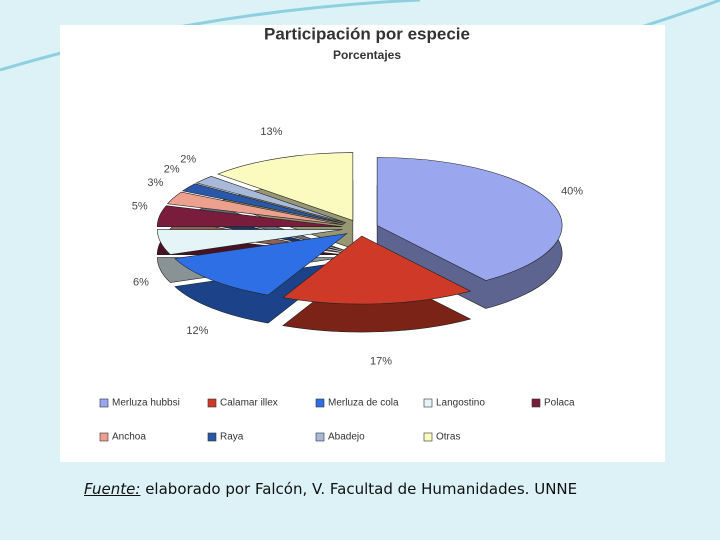 The width and height of the screenshot is (720, 540). Describe the element at coordinates (367, 55) in the screenshot. I see `chart-subtitle: Porcentajes` at that location.